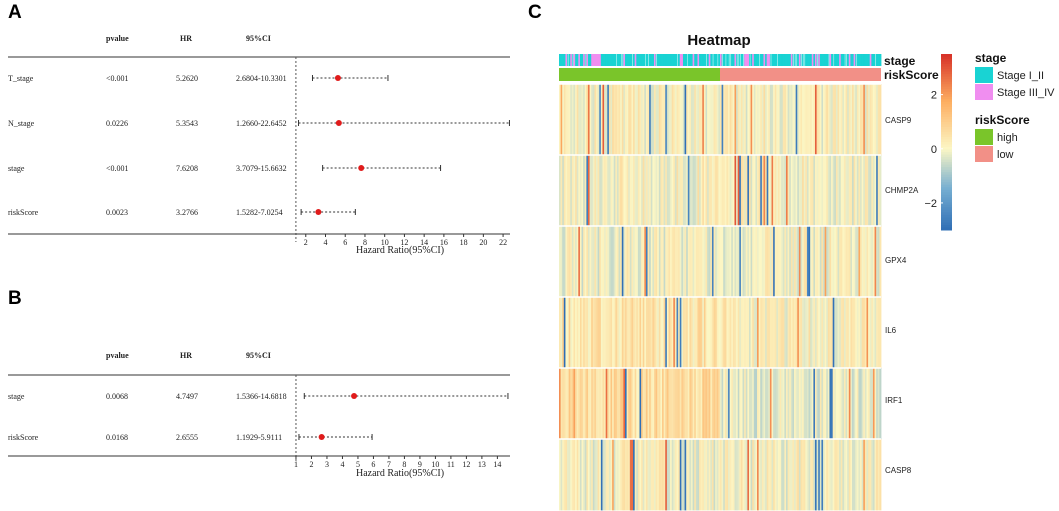 The height and width of the screenshot is (511, 1059). Describe the element at coordinates (358, 464) in the screenshot. I see `x-tick-label: 5` at that location.